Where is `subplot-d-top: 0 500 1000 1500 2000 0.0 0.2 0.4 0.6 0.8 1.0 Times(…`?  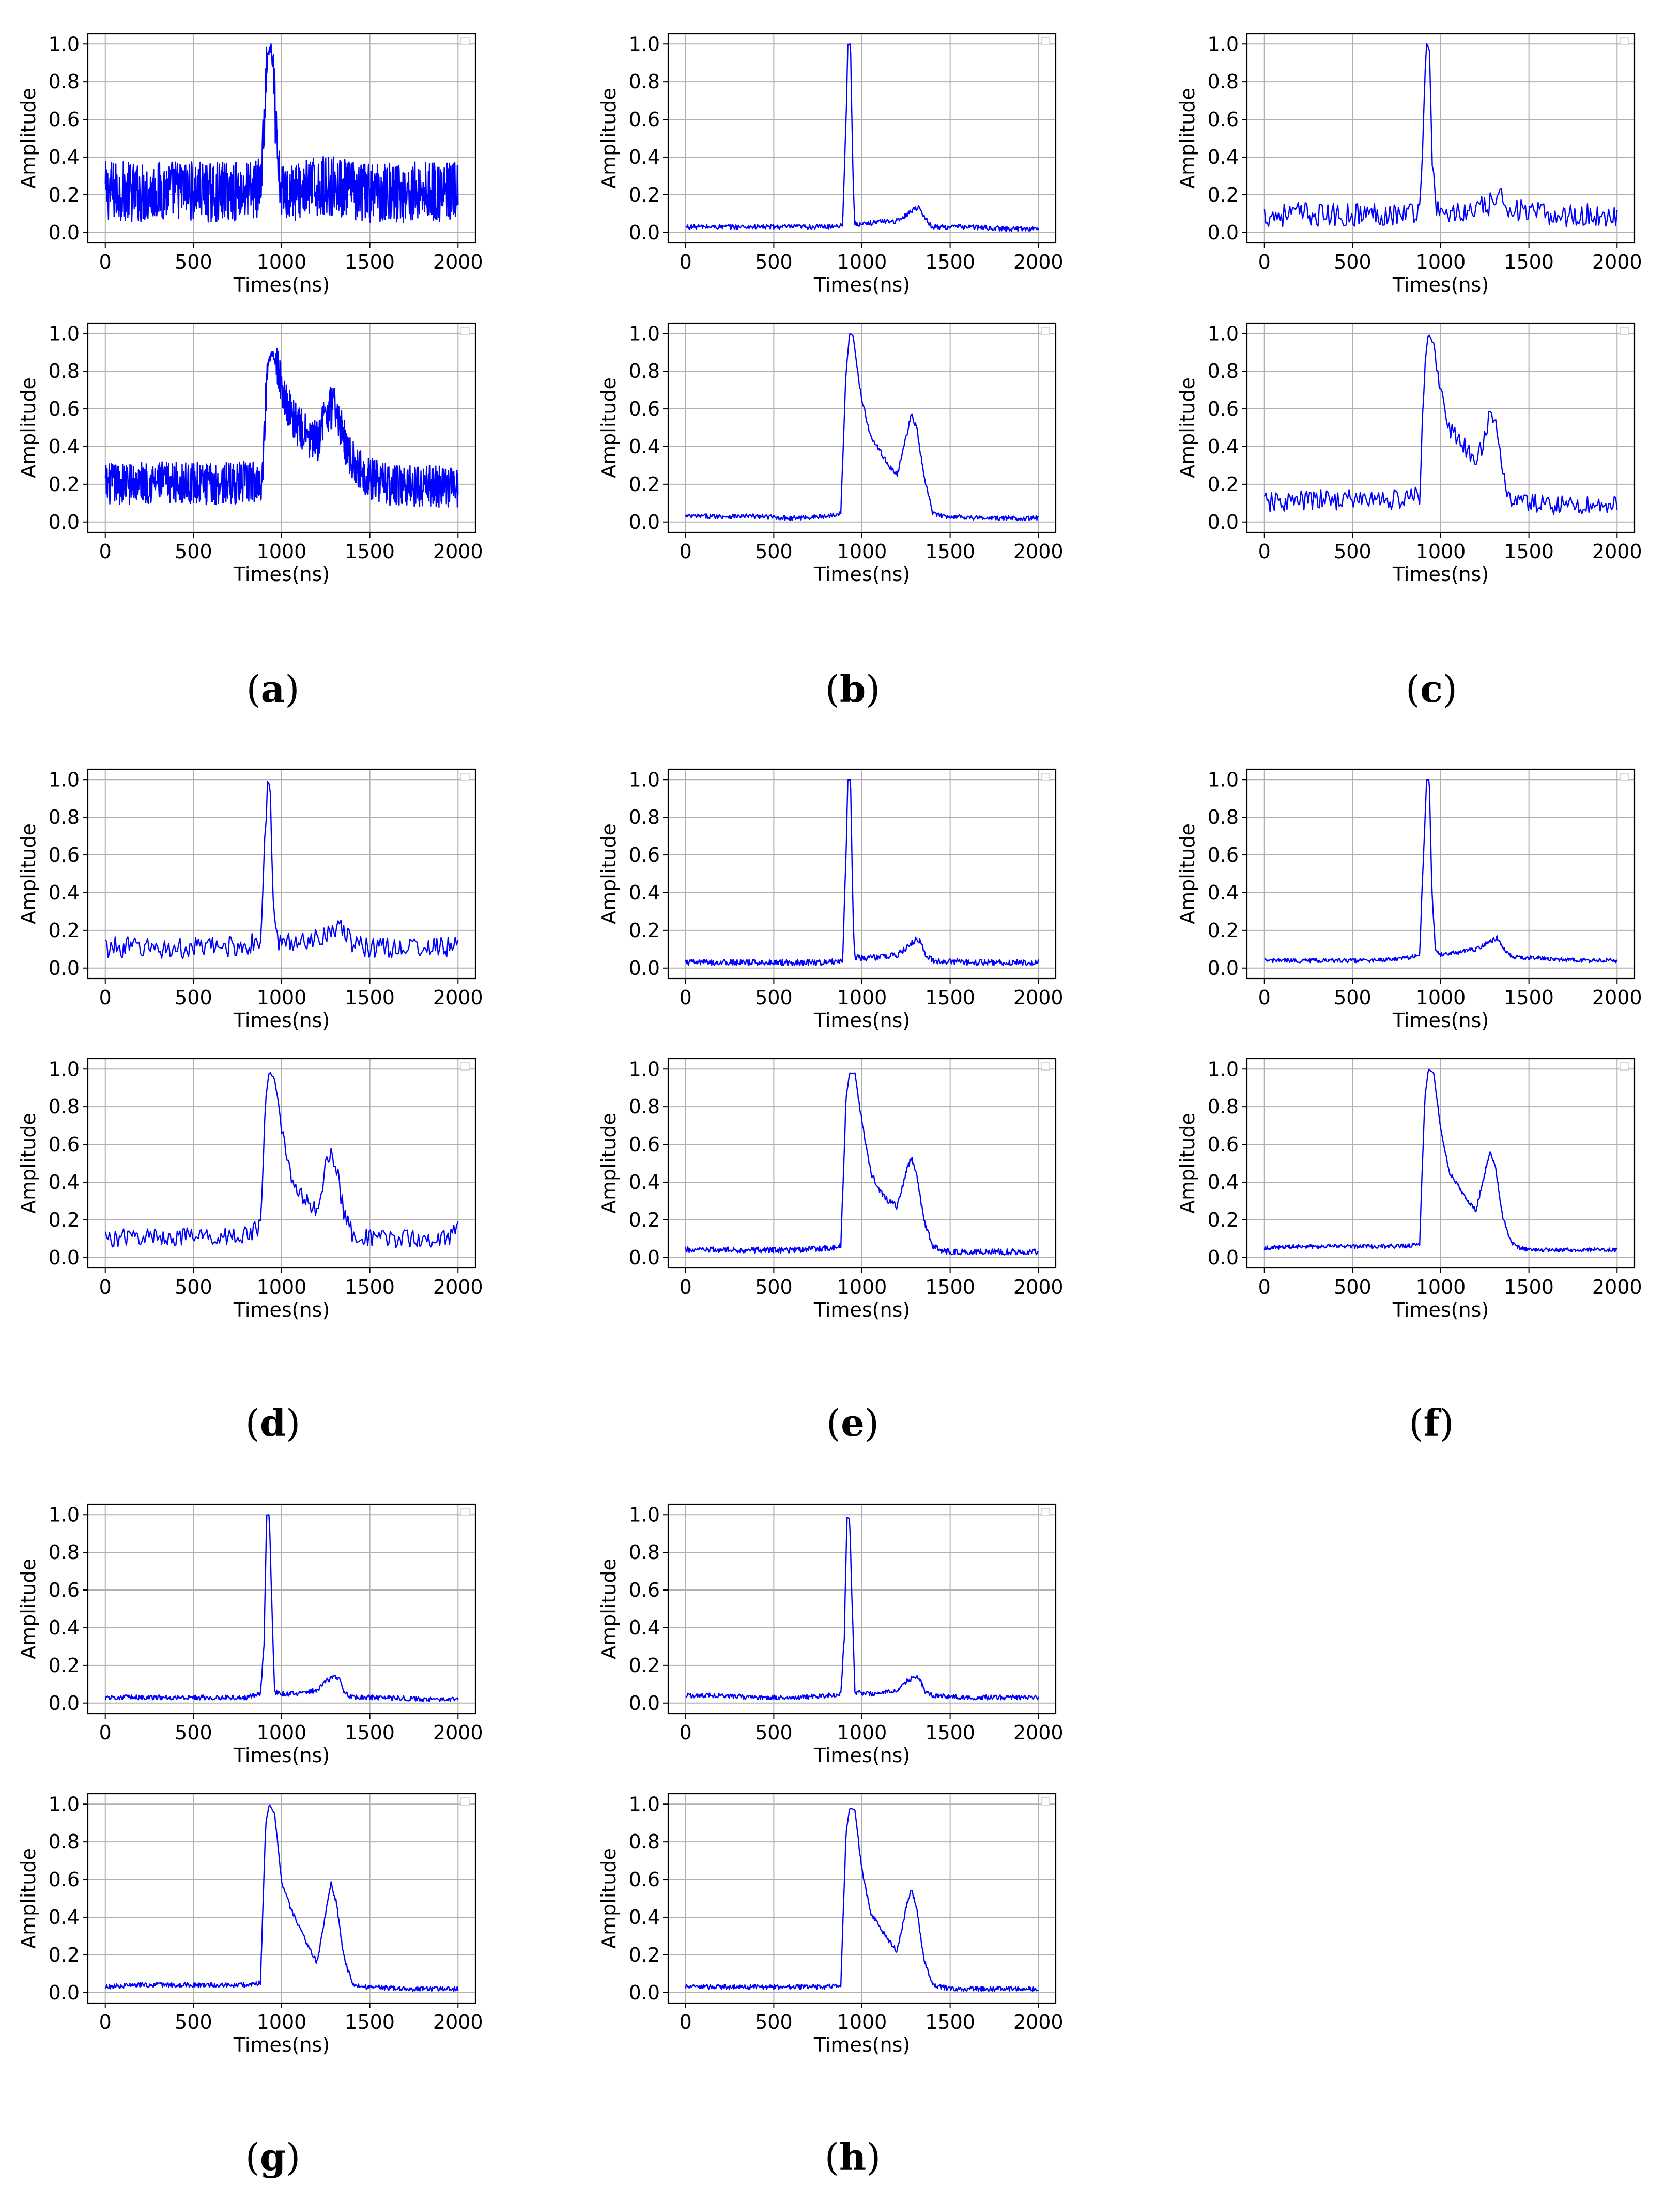
subplot-d-top: 0 500 1000 1500 2000 0.0 0.2 0.4 0.6 0.8 1.0 Times(… is located at coordinates (256, 894).